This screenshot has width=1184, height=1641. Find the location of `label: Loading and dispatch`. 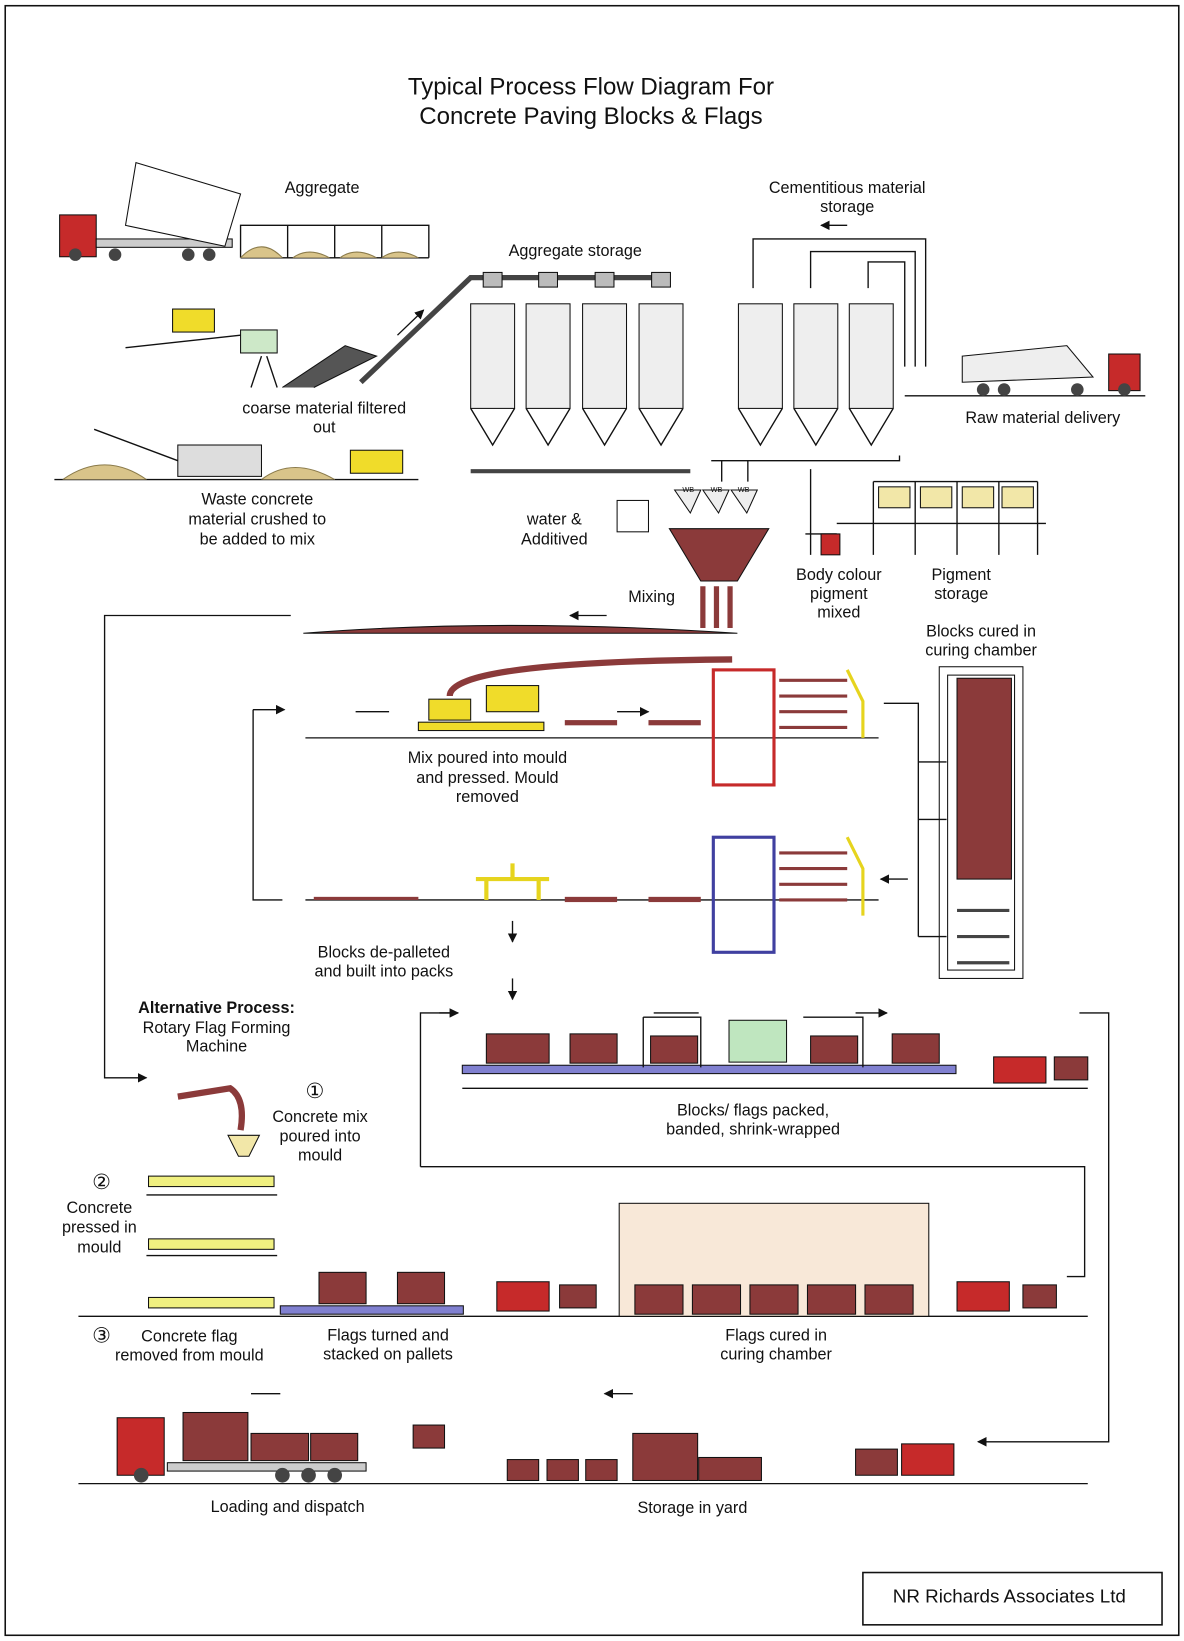

label: Loading and dispatch is located at coordinates (288, 1507).